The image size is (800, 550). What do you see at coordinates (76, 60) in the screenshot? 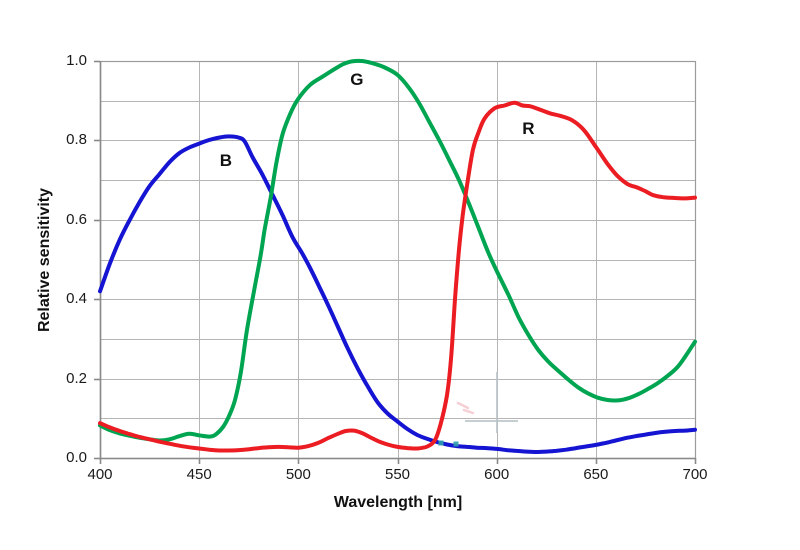
I see `y-tick-label: 1.0` at bounding box center [76, 60].